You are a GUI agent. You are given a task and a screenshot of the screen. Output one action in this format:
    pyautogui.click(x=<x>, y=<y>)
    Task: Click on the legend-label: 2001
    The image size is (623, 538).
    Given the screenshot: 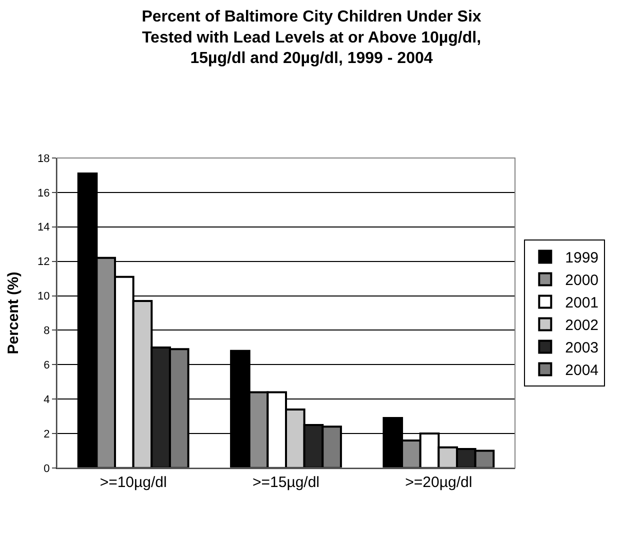 What is the action you would take?
    pyautogui.click(x=582, y=303)
    